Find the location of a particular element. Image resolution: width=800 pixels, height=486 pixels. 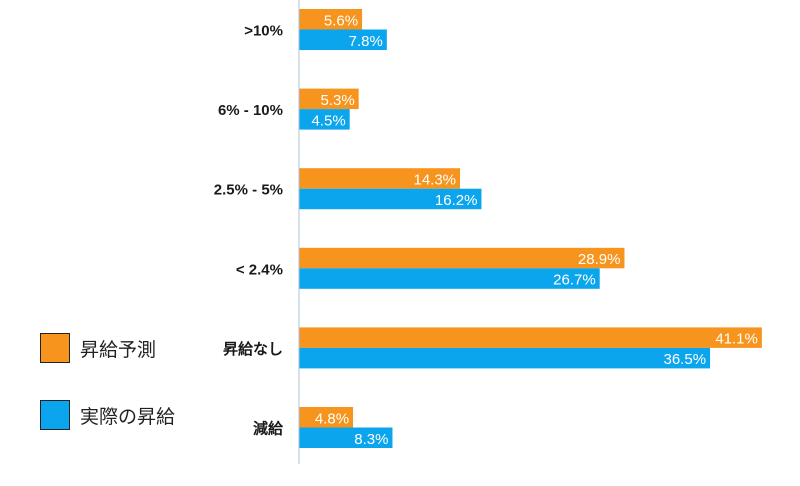

legend-label-forecast: 昇給予測 is located at coordinates (118, 349).